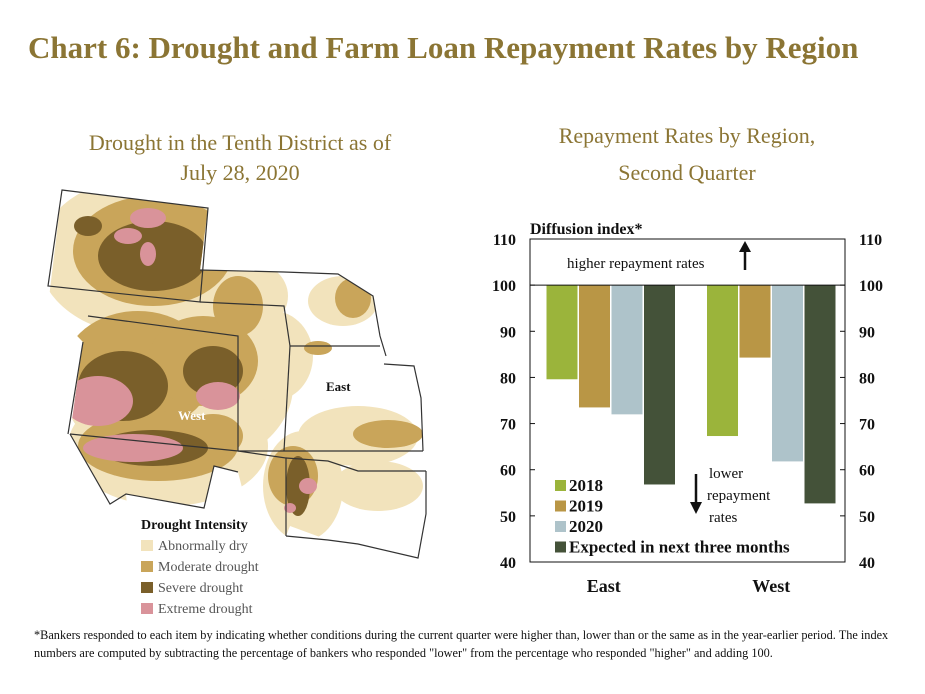  I want to click on y-tick-label-right: 110, so click(870, 240).